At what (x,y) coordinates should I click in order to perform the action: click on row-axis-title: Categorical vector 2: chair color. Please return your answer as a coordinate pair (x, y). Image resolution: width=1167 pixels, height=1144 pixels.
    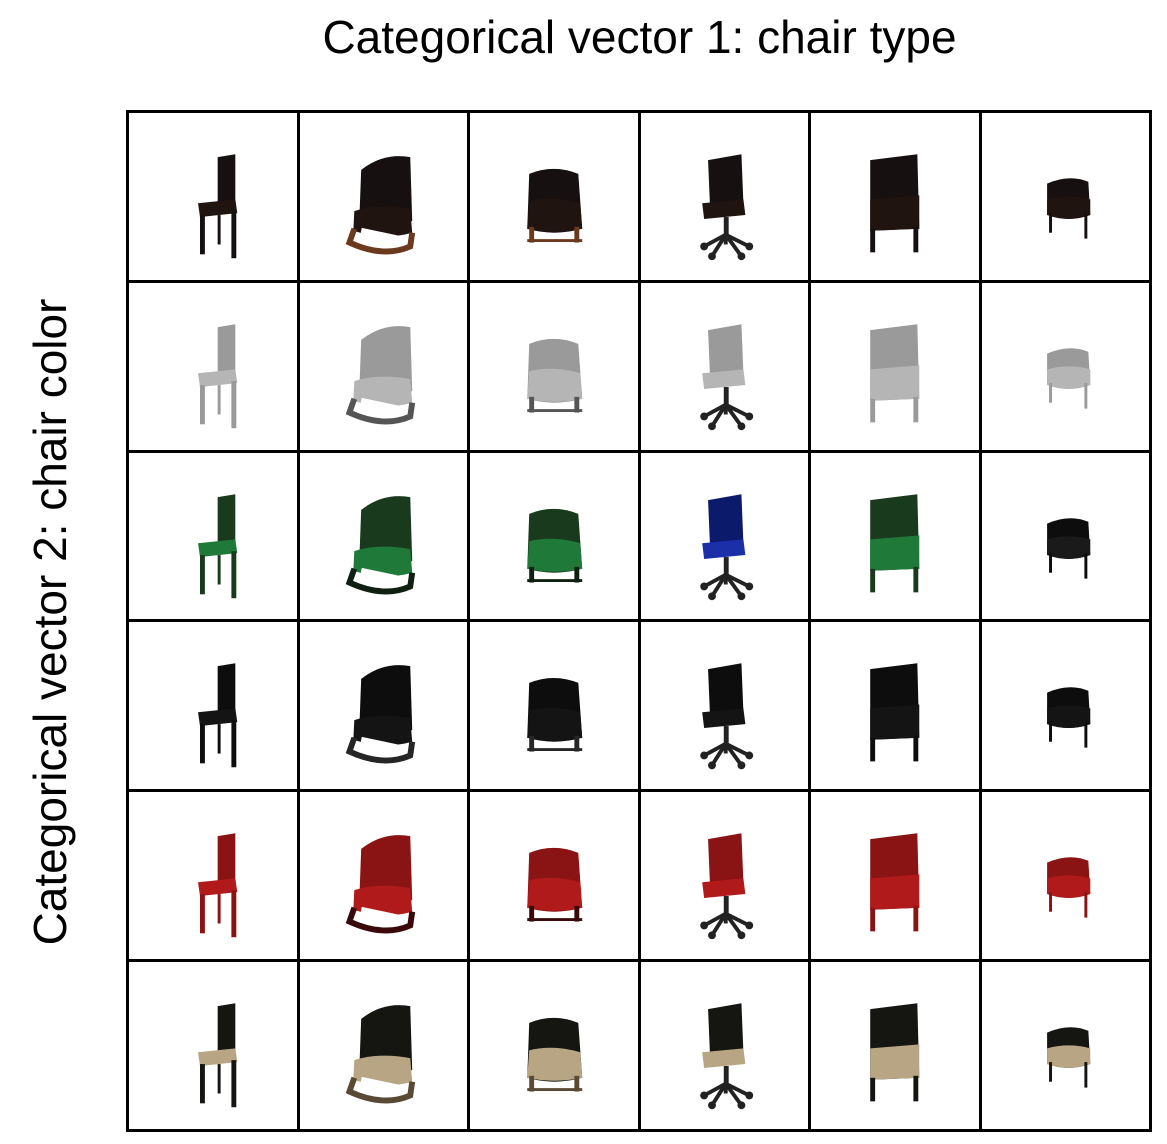
    Looking at the image, I should click on (50, 622).